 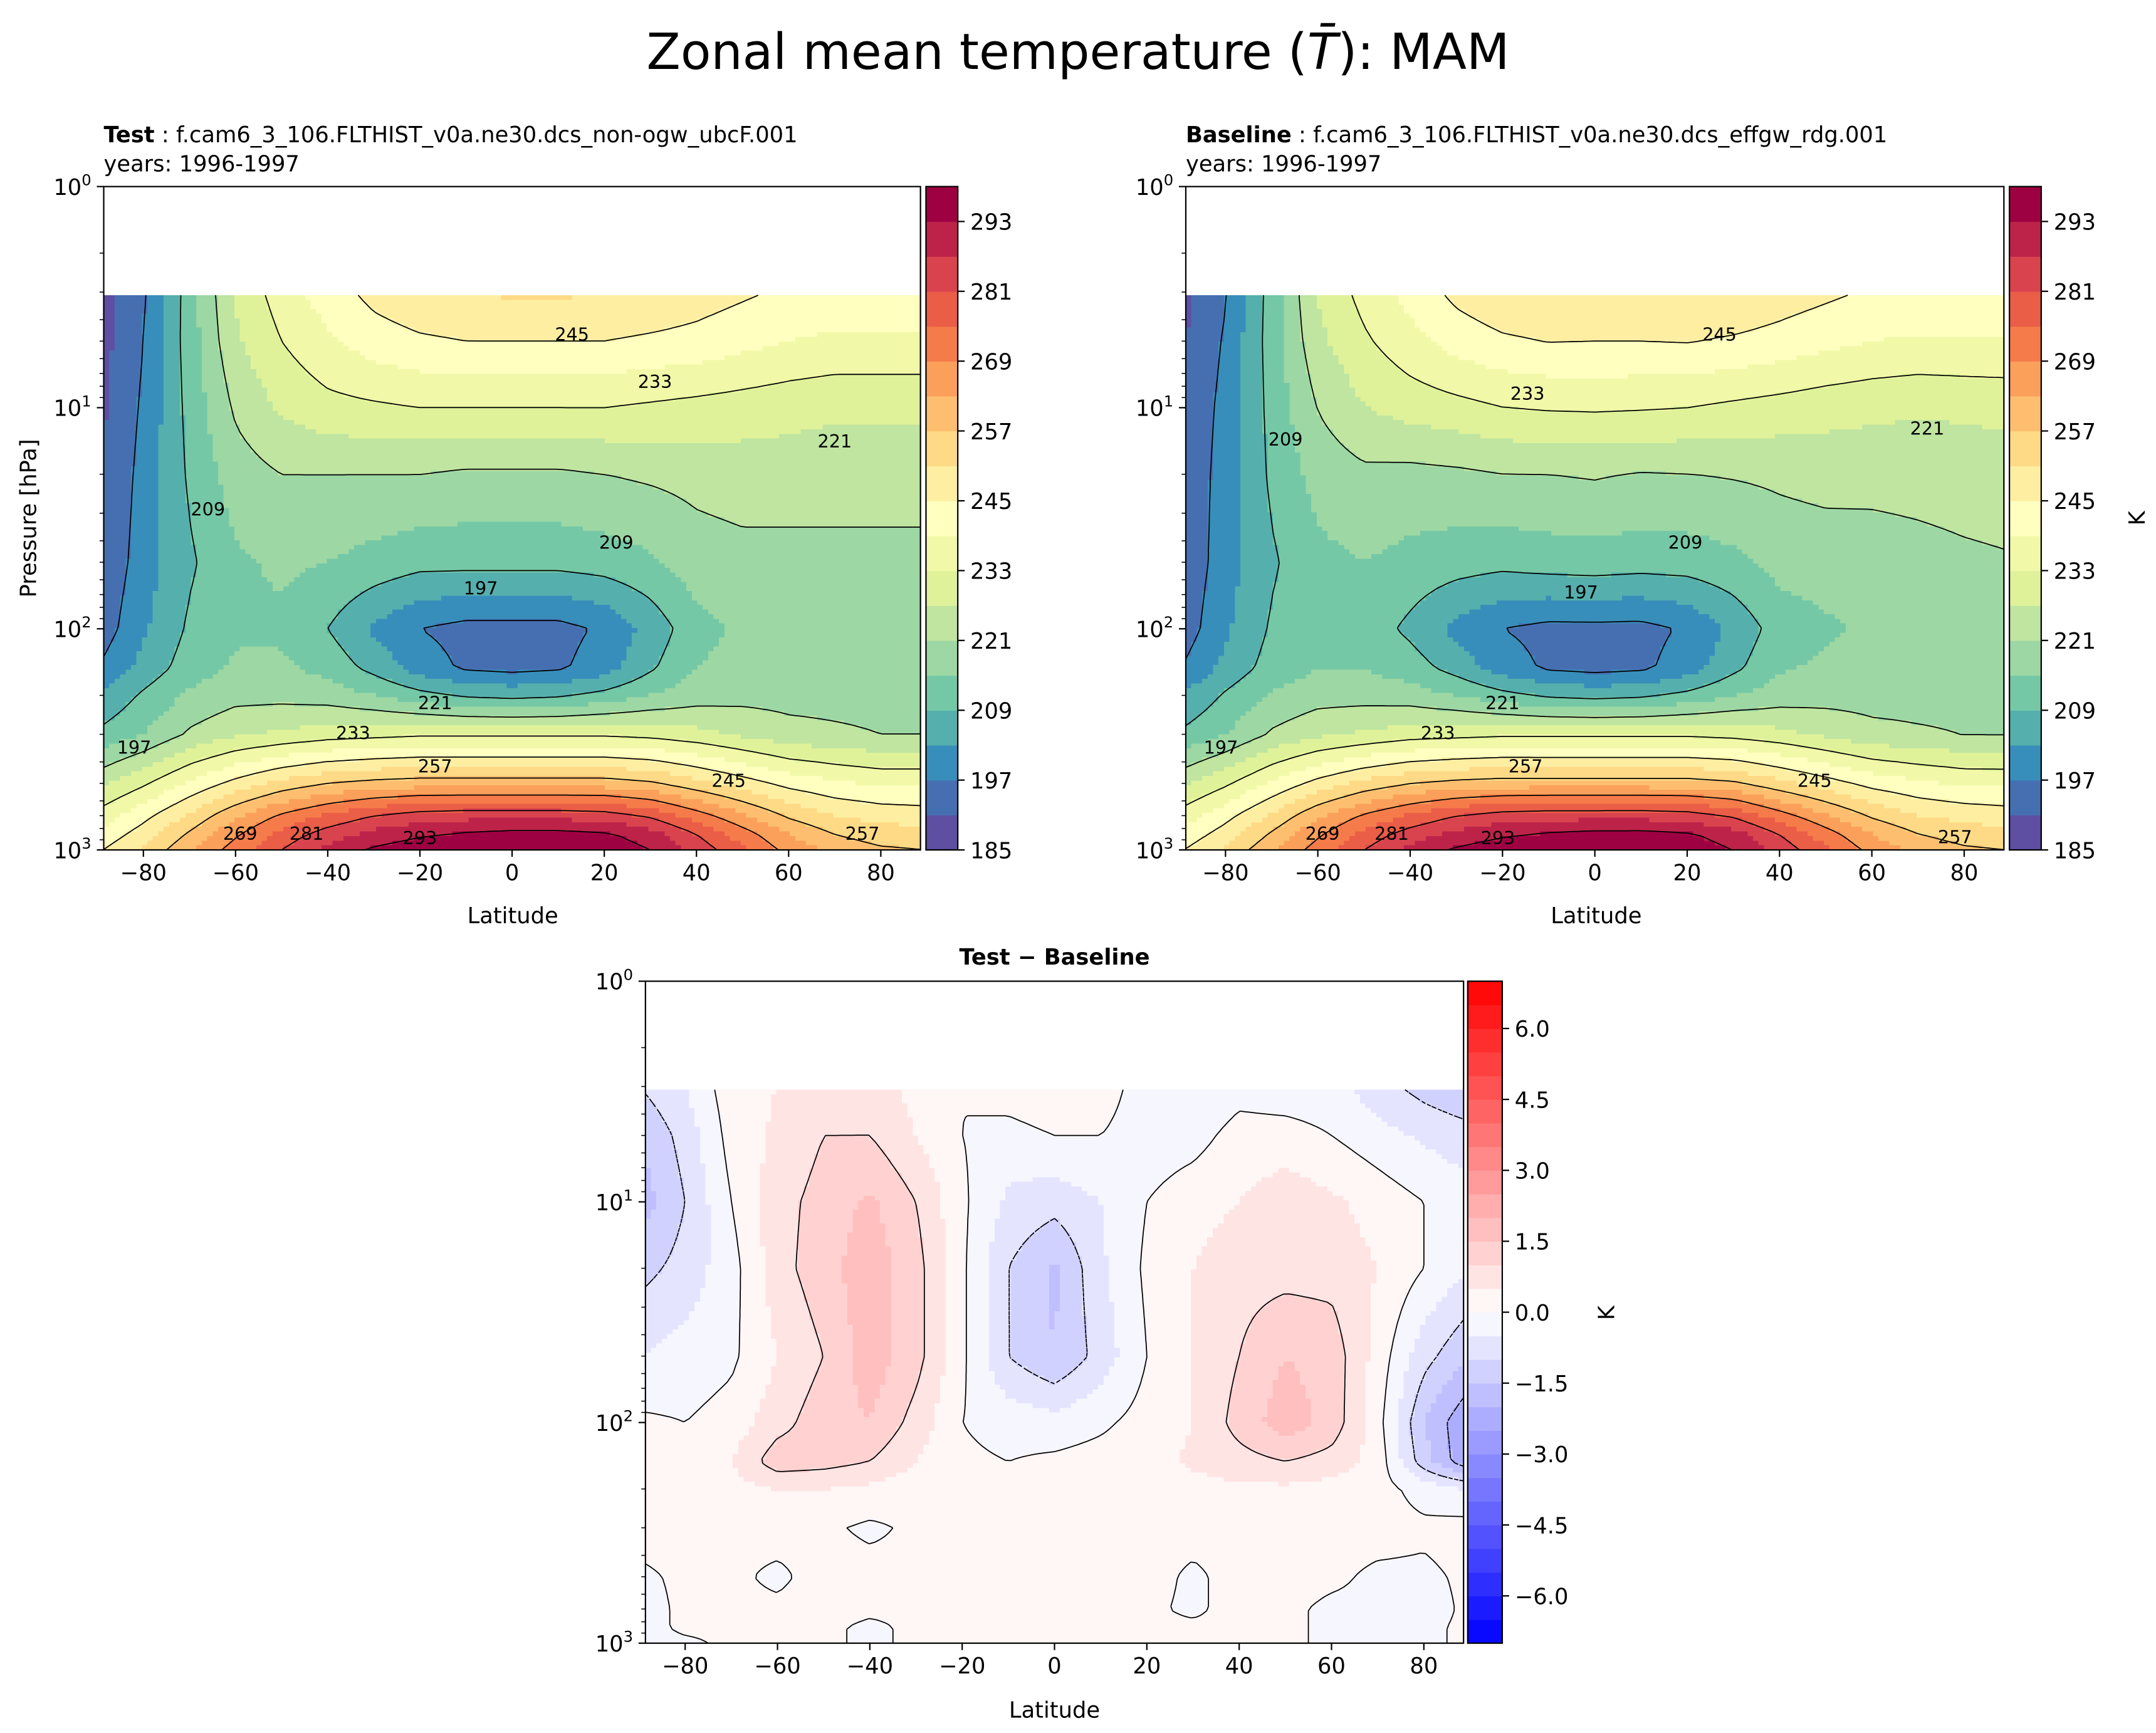 I want to click on contour-label: 197, so click(x=1581, y=592).